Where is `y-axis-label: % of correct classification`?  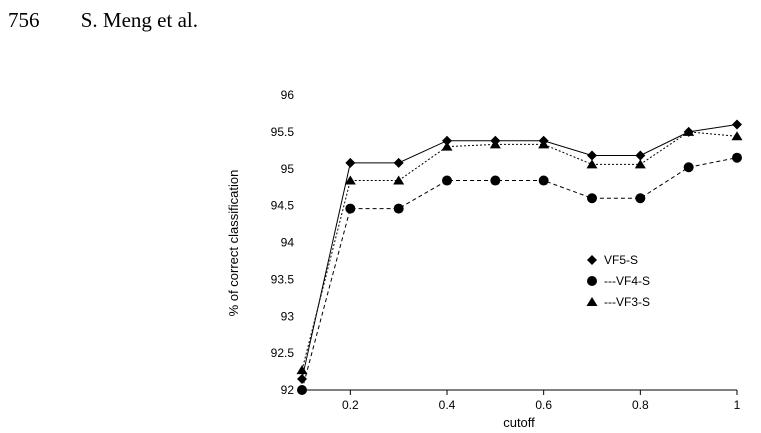 y-axis-label: % of correct classification is located at coordinates (233, 243).